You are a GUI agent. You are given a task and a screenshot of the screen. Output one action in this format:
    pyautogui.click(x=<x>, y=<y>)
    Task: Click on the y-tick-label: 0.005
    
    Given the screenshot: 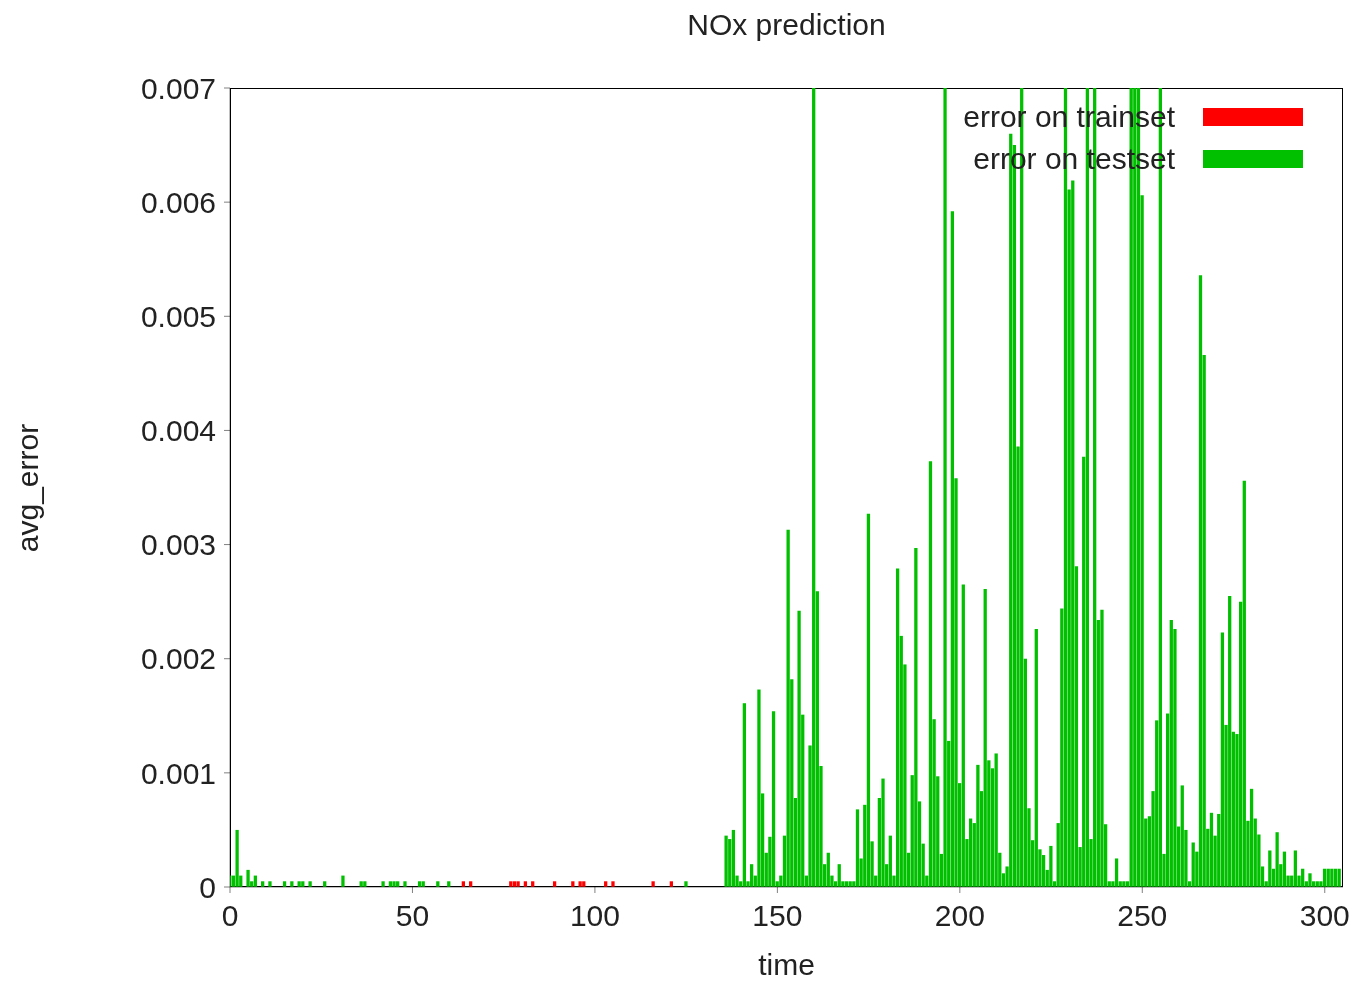 What is the action you would take?
    pyautogui.click(x=178, y=316)
    